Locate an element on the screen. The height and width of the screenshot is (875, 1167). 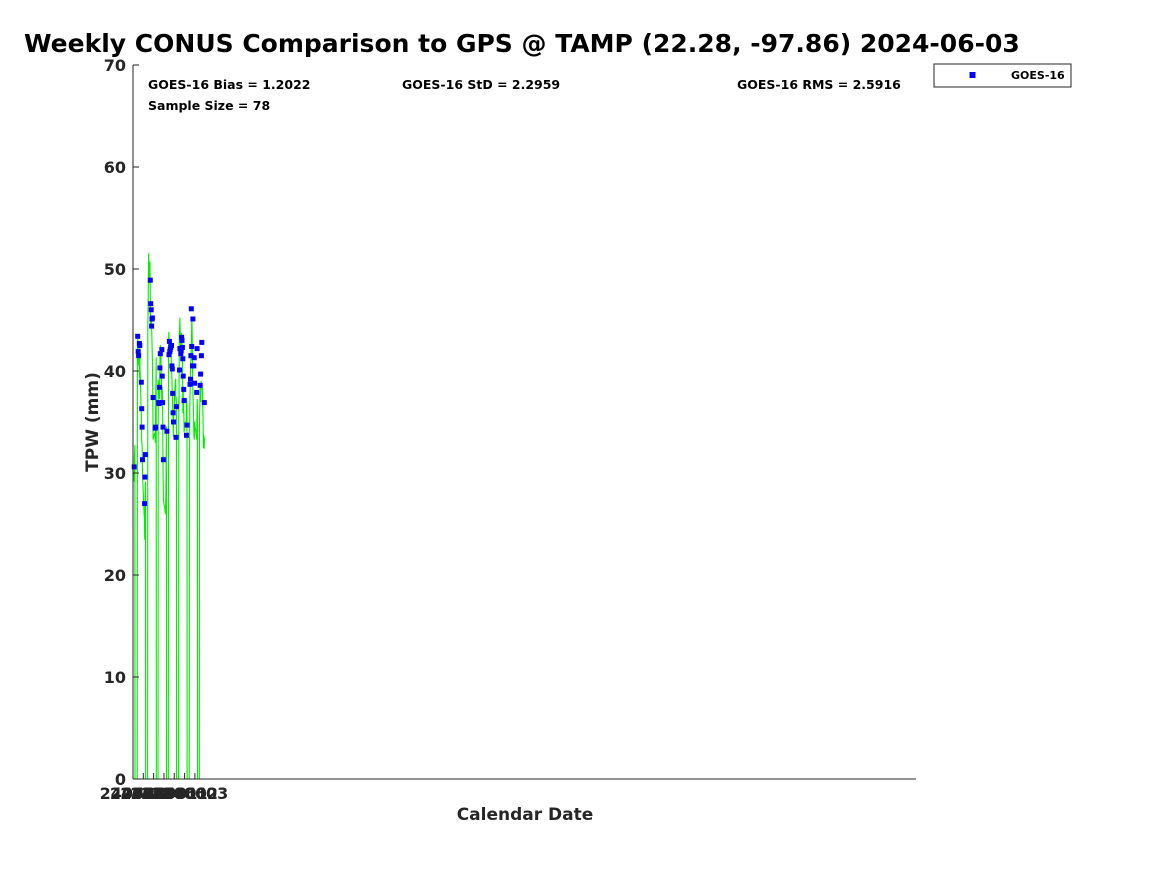
x-tick-label: 240531 is located at coordinates (164, 793).